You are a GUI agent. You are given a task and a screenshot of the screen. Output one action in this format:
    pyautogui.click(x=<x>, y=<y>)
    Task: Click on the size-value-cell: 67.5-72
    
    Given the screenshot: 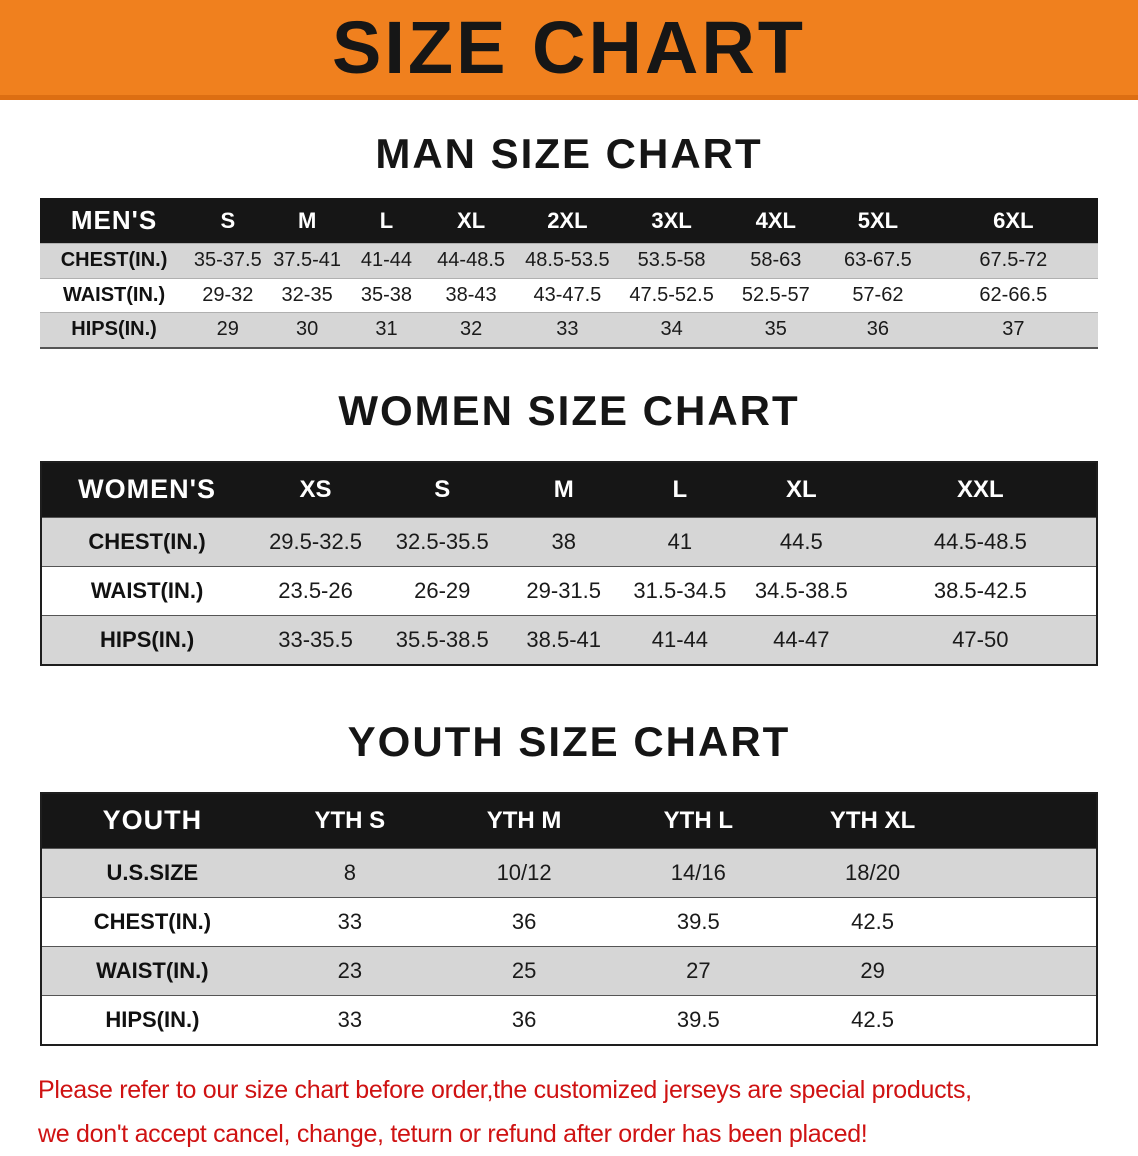 What is the action you would take?
    pyautogui.click(x=1013, y=261)
    